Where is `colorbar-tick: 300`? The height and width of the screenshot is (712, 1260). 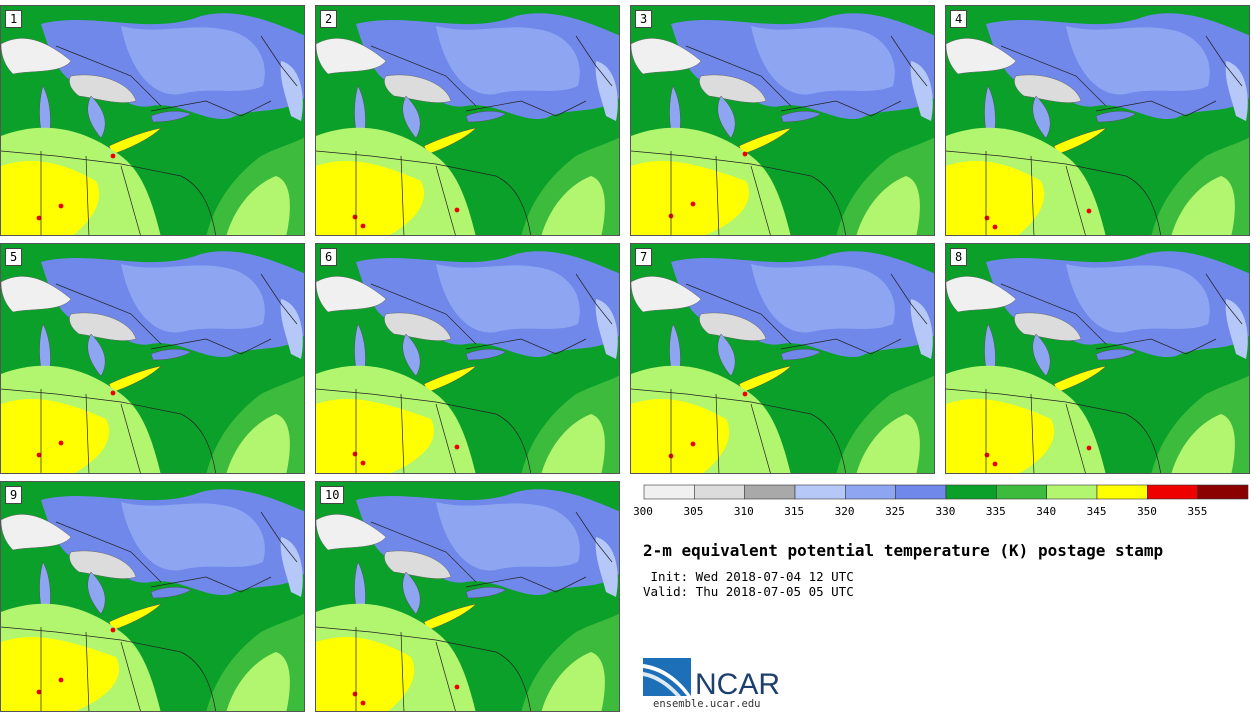 colorbar-tick: 300 is located at coordinates (643, 511).